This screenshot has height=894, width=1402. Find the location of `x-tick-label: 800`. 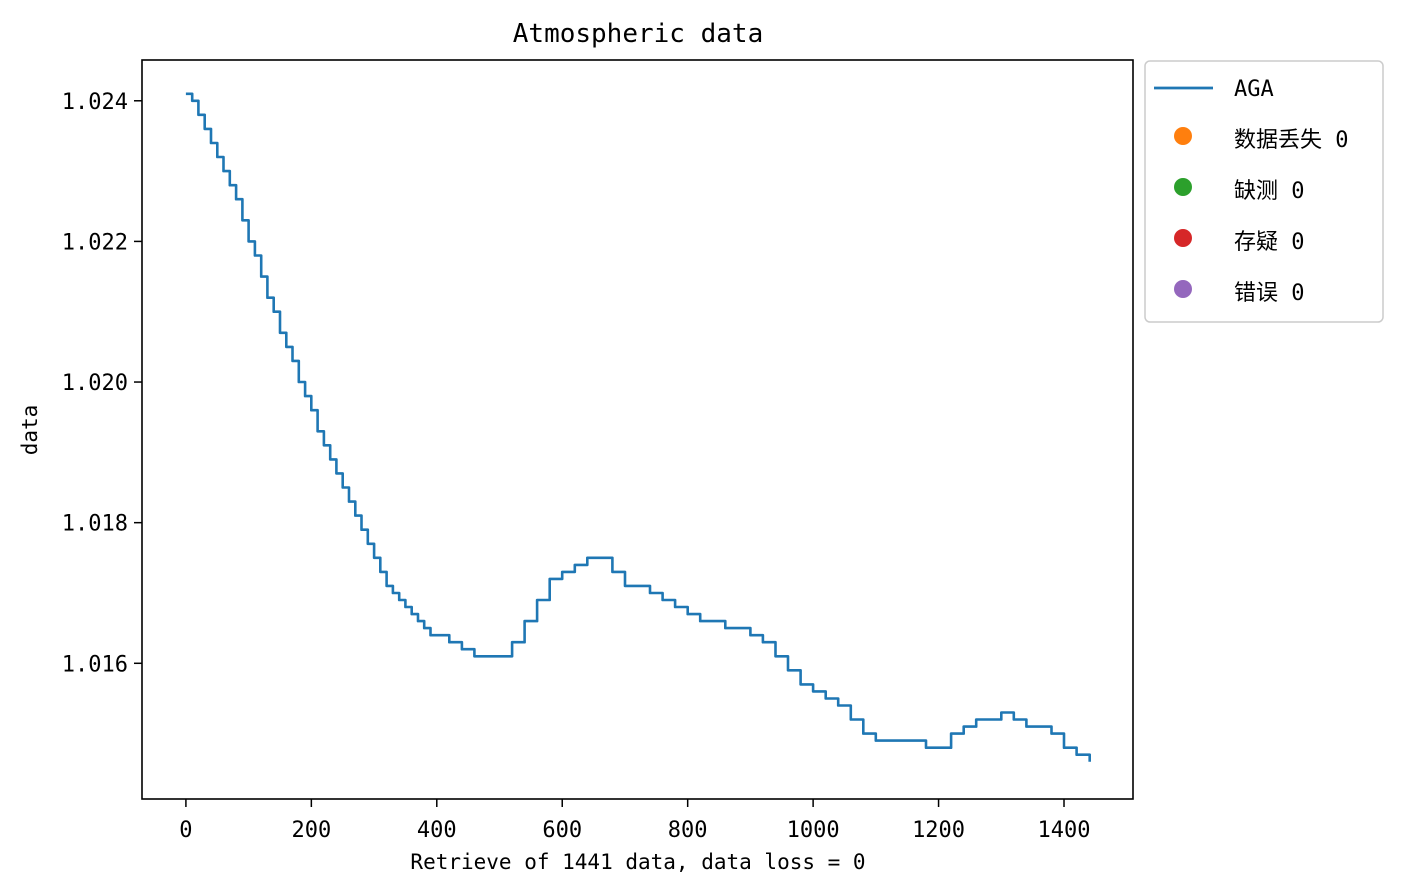

x-tick-label: 800 is located at coordinates (688, 830).